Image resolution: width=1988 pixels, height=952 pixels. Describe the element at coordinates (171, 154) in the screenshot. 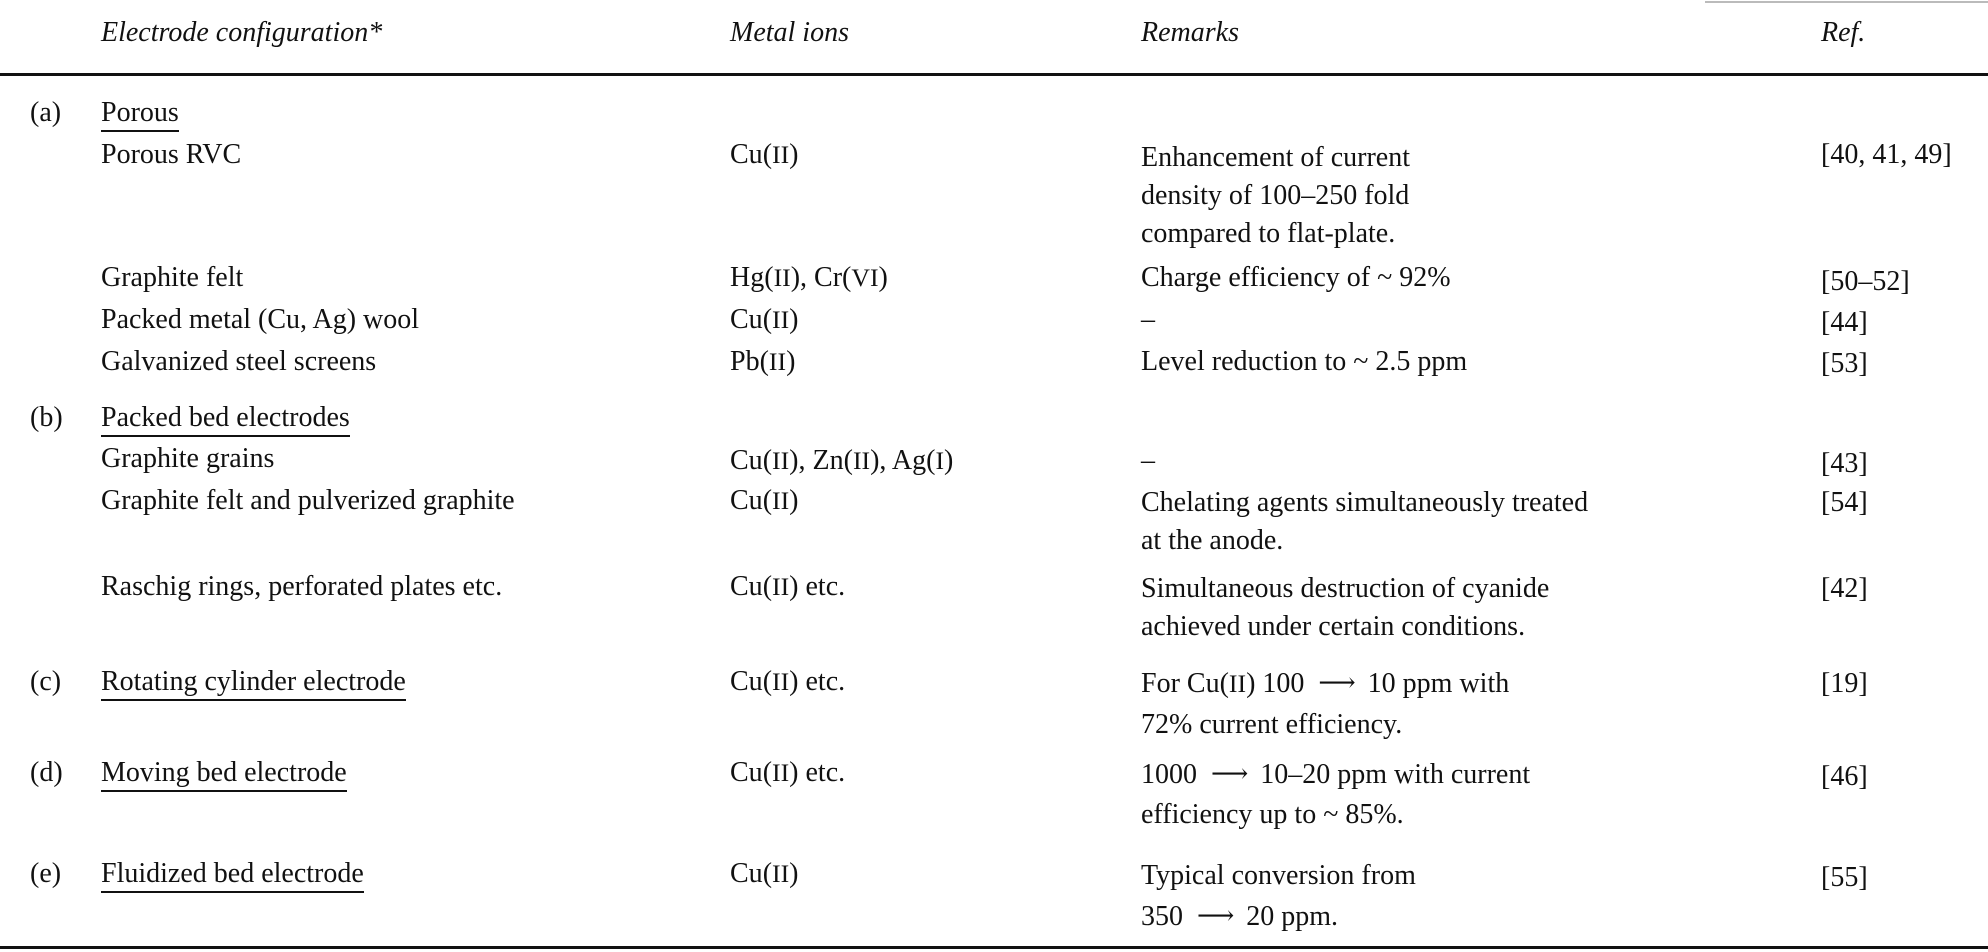

I see `electrode-porous-rvc: Porous RVC` at that location.